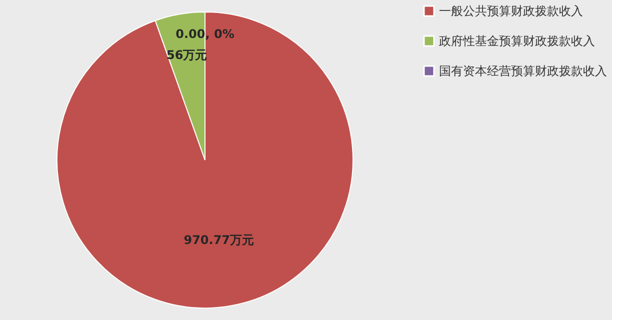  Describe the element at coordinates (511, 11) in the screenshot. I see `legend-label: 一般公共预算财政拨款收入` at that location.